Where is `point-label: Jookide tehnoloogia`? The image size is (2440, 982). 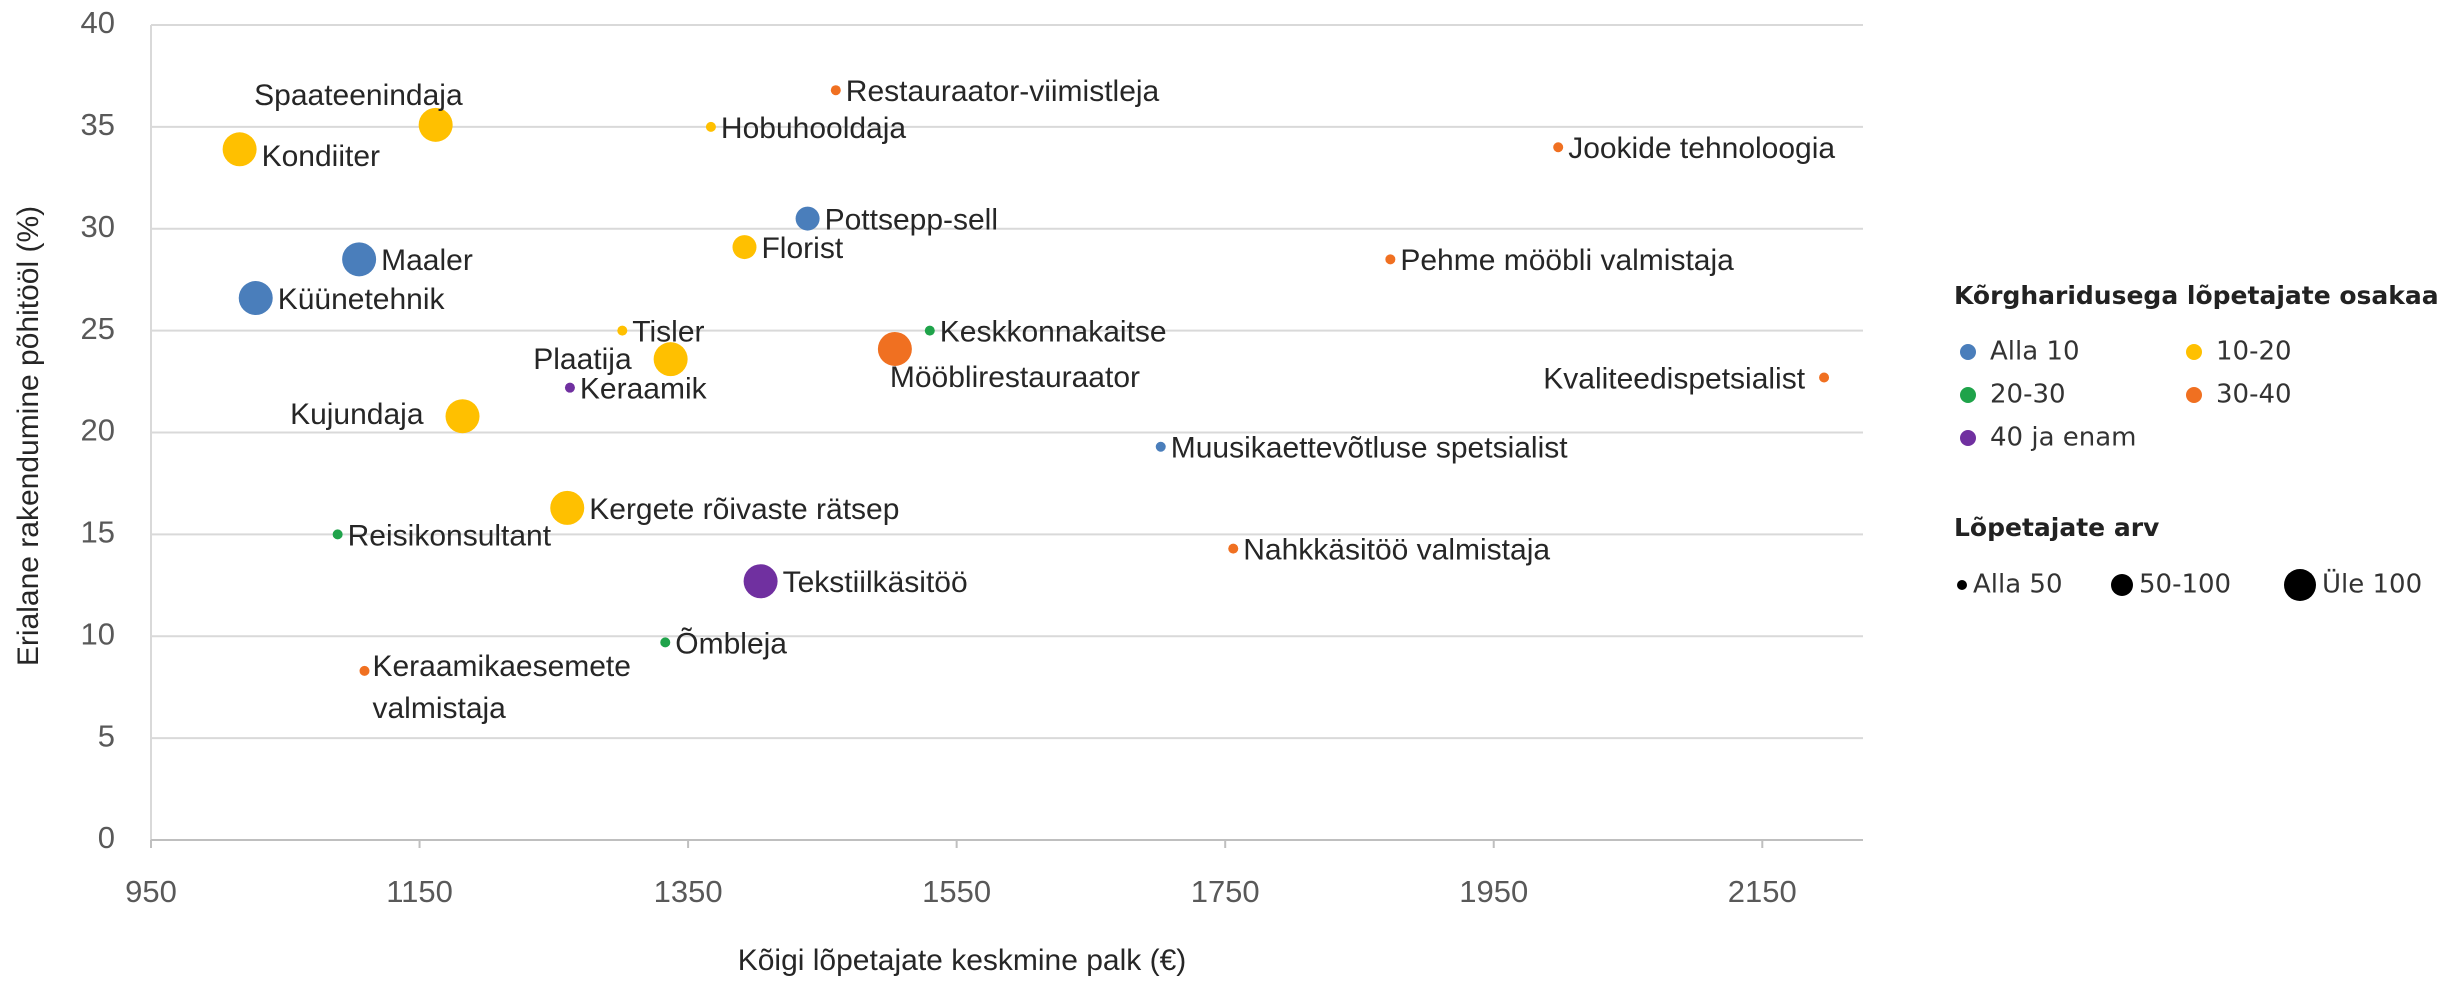
point-label: Jookide tehnoloogia is located at coordinates (1701, 148).